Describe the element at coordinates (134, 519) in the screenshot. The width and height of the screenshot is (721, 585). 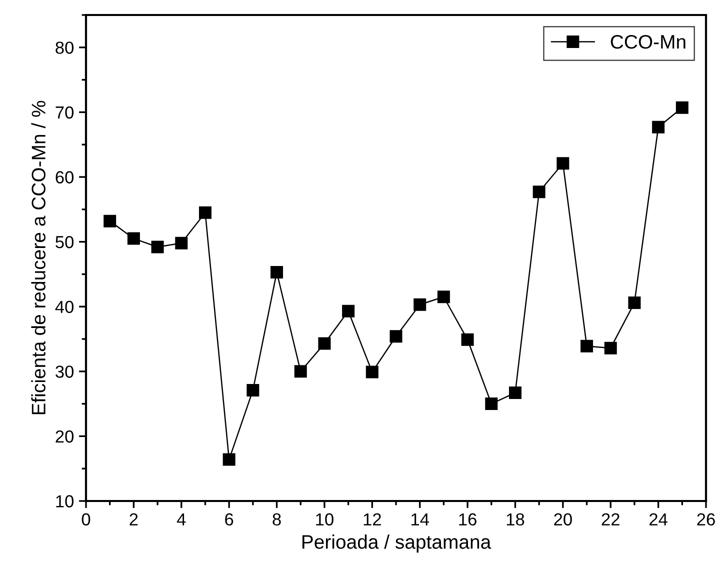
I see `x-tick-label: 2` at that location.